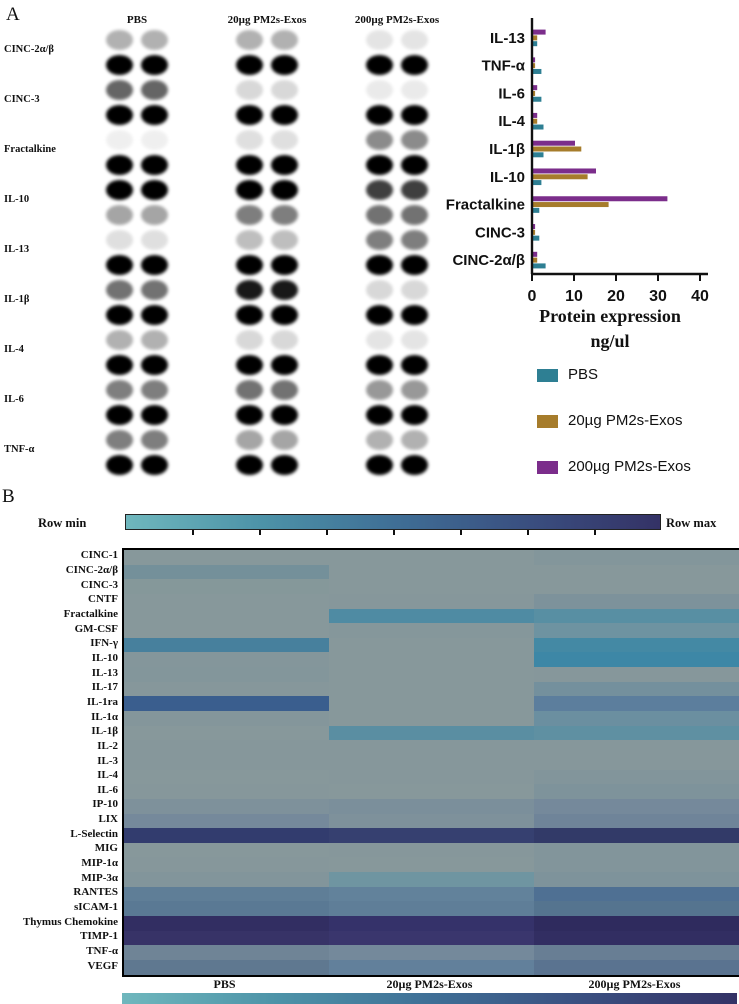  I want to click on heatmap-row-label: IL-3, so click(107, 760).